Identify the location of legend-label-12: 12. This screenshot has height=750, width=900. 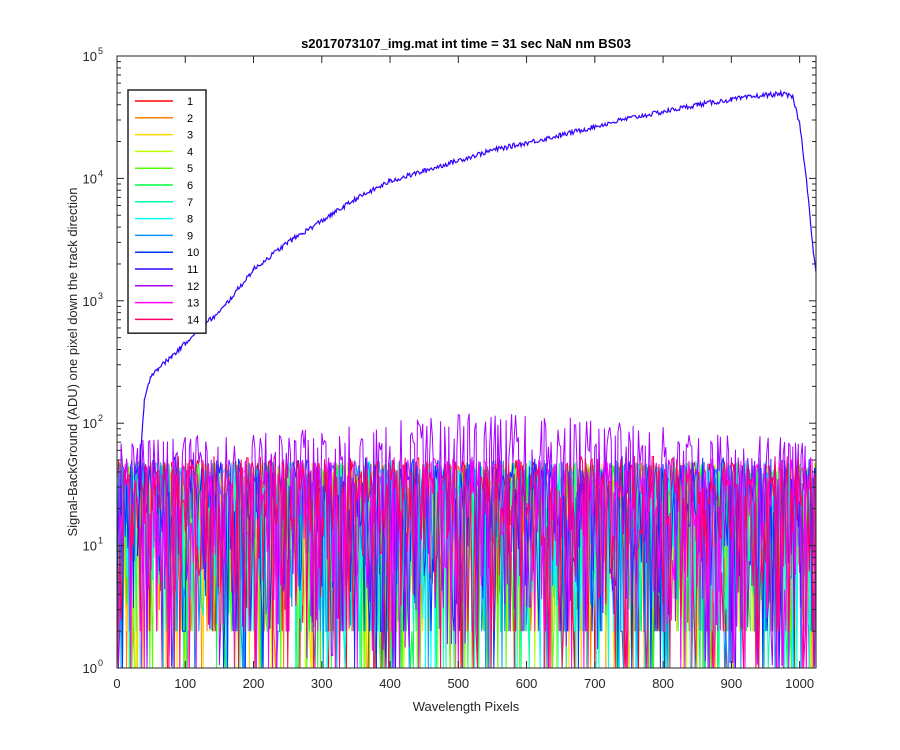
(193, 287).